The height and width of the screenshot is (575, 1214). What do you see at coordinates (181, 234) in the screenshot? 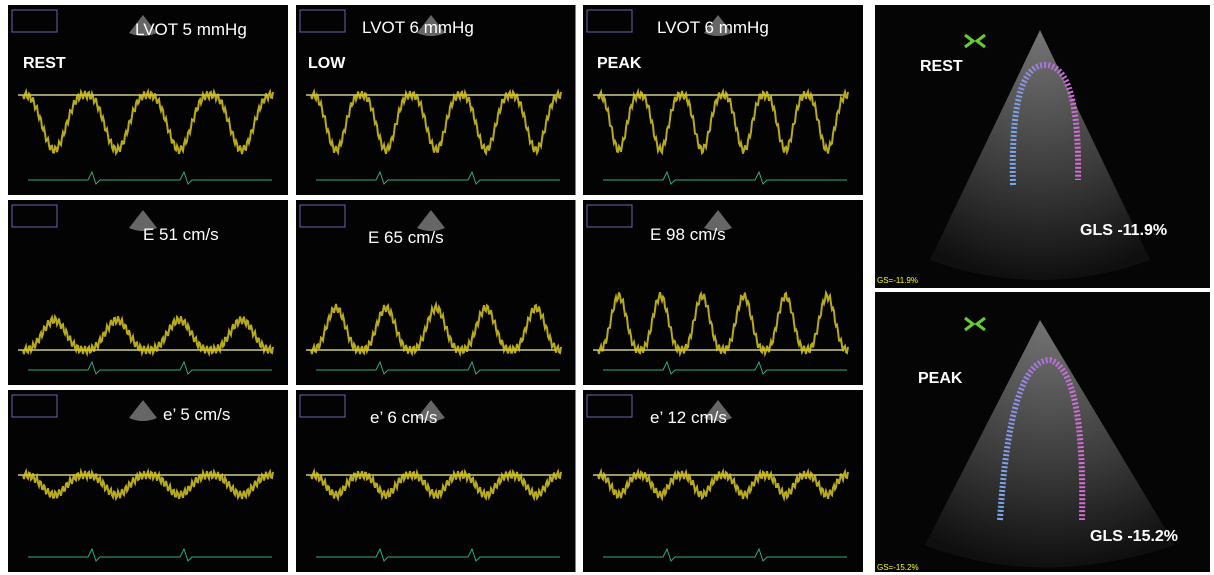
I see `e-velocity-label: E 51 cm/s` at bounding box center [181, 234].